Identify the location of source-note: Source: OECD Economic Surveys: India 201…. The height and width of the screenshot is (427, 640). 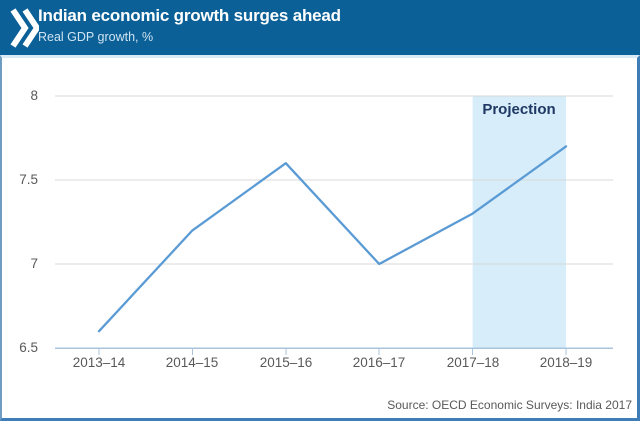
(509, 405).